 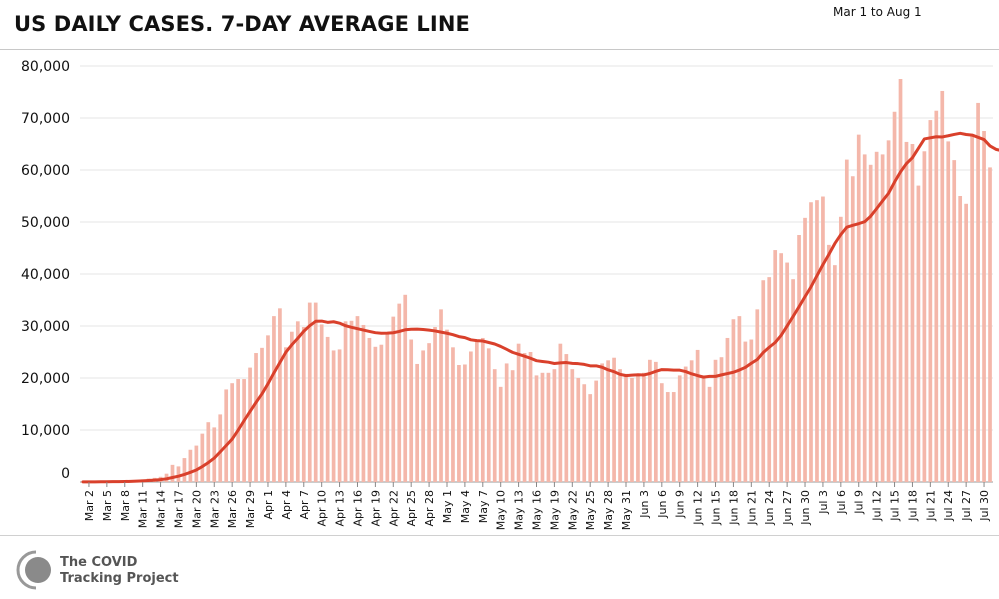 I want to click on x-tick-label: Apr 16, so click(x=357, y=508).